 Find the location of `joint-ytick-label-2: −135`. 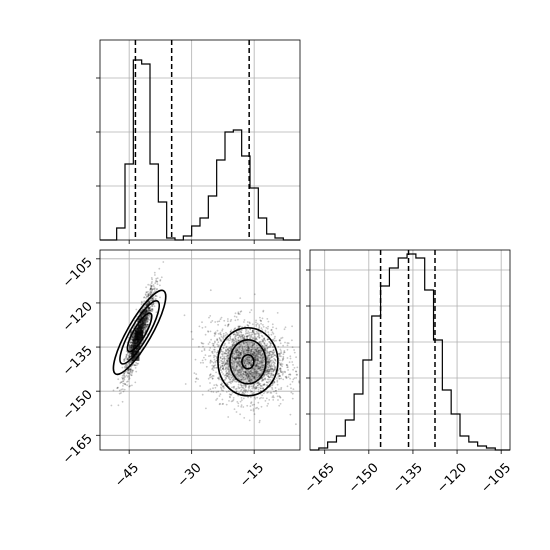

joint-ytick-label-2: −135 is located at coordinates (78, 361).